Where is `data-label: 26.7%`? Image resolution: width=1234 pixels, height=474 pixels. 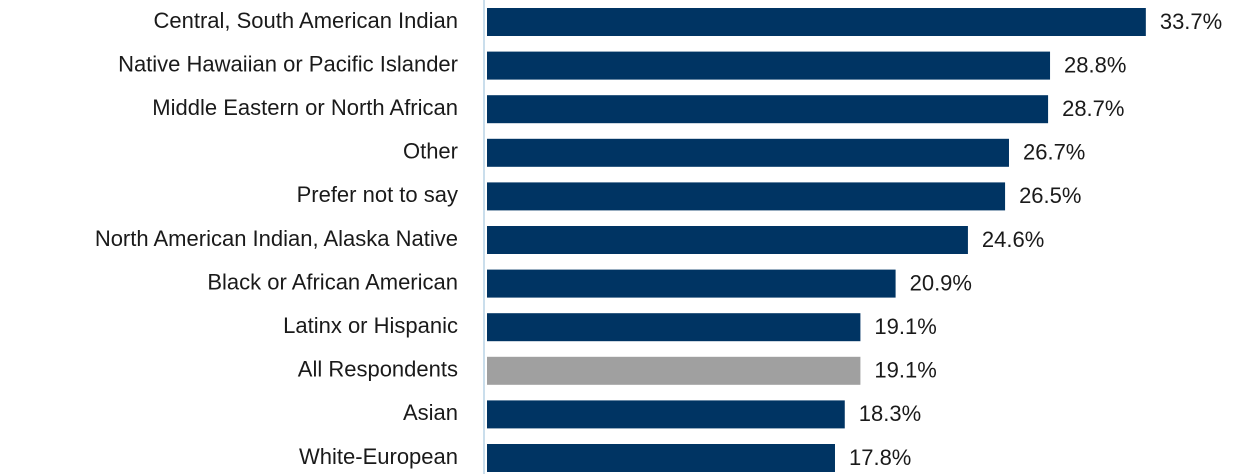 data-label: 26.7% is located at coordinates (1054, 152).